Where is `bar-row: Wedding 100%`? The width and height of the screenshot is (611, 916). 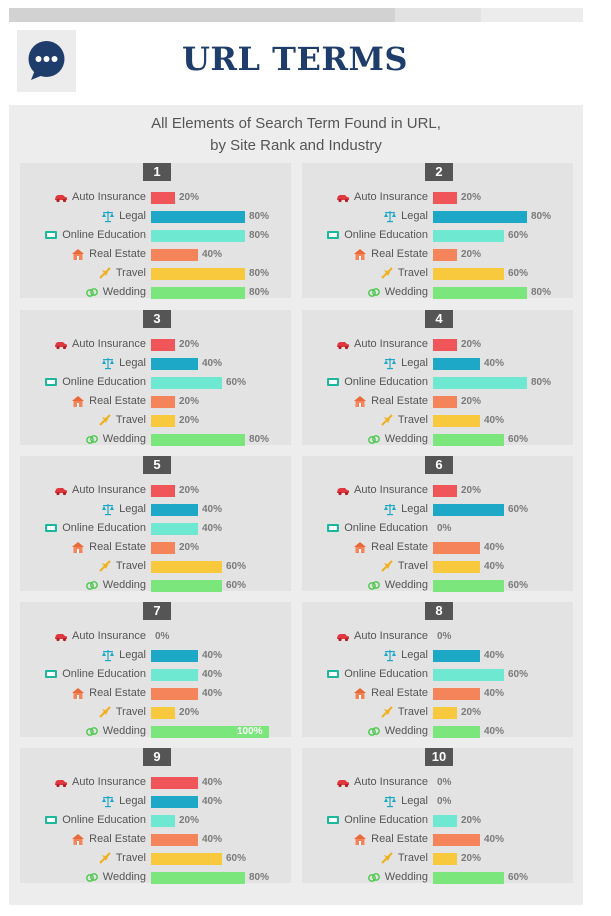 bar-row: Wedding 100% is located at coordinates (155, 731).